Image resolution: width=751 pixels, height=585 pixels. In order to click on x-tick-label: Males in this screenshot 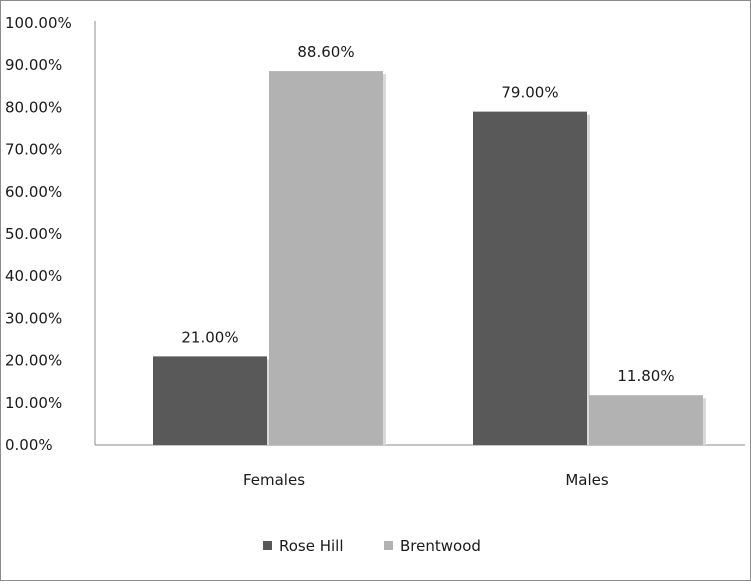, I will do `click(587, 480)`.